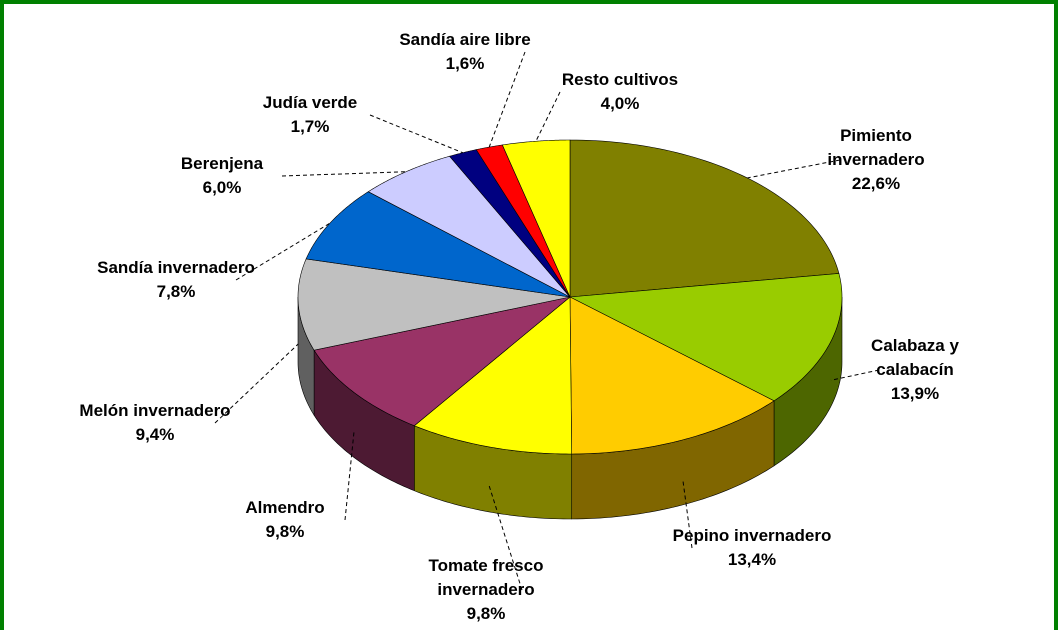 This screenshot has width=1058, height=630. What do you see at coordinates (310, 102) in the screenshot?
I see `category-label: Judía verde` at bounding box center [310, 102].